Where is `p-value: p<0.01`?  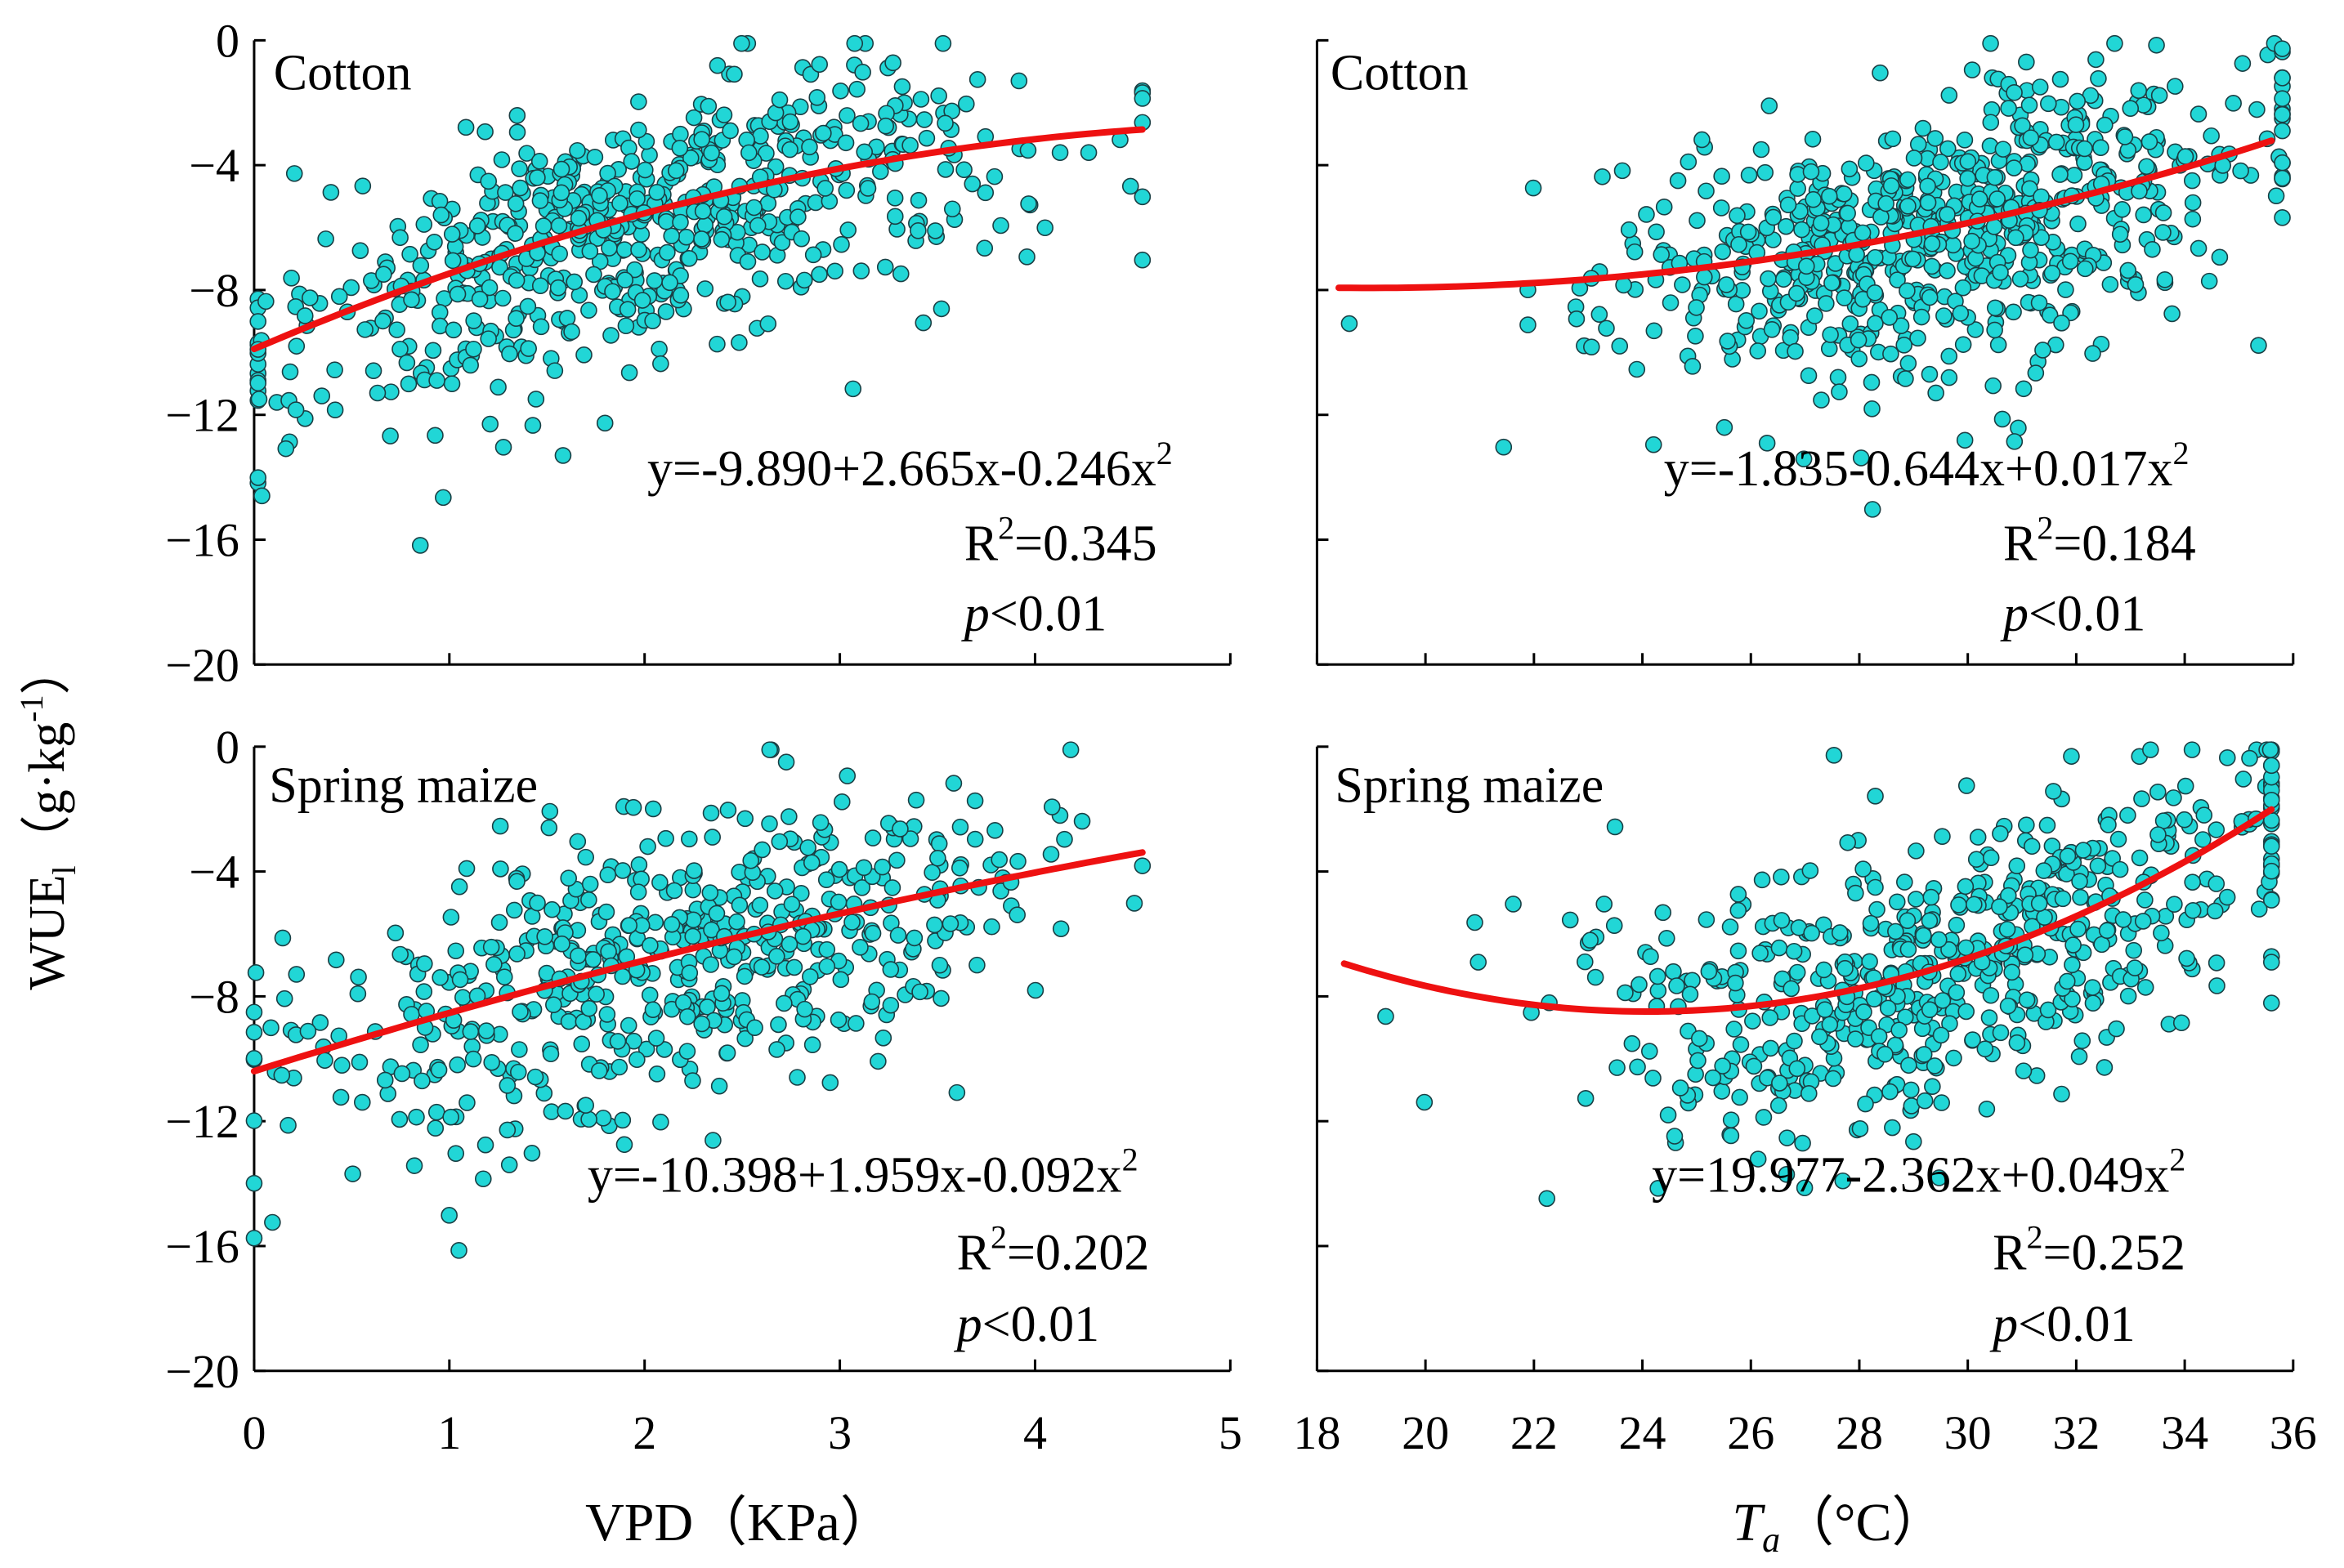 p-value: p<0.01 is located at coordinates (2062, 1324).